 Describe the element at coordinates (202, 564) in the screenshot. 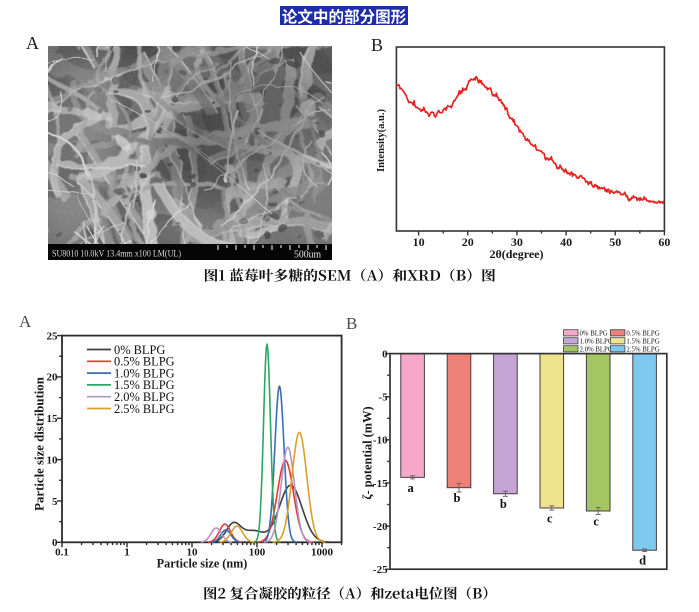

I see `svg-text: Particle size (nm)` at that location.